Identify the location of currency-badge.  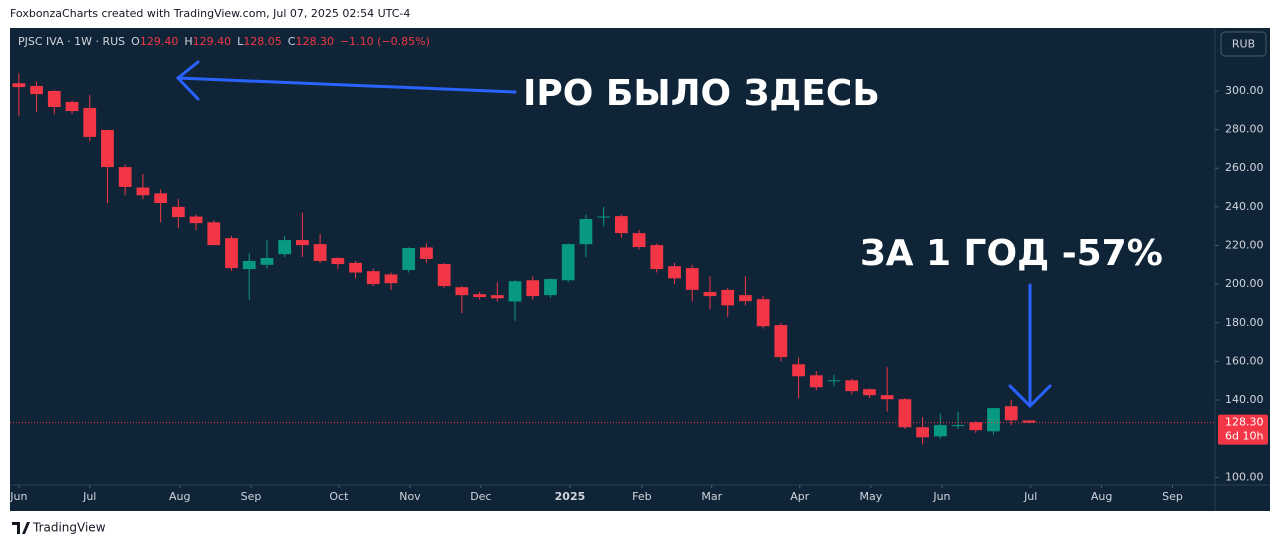
(1243, 44).